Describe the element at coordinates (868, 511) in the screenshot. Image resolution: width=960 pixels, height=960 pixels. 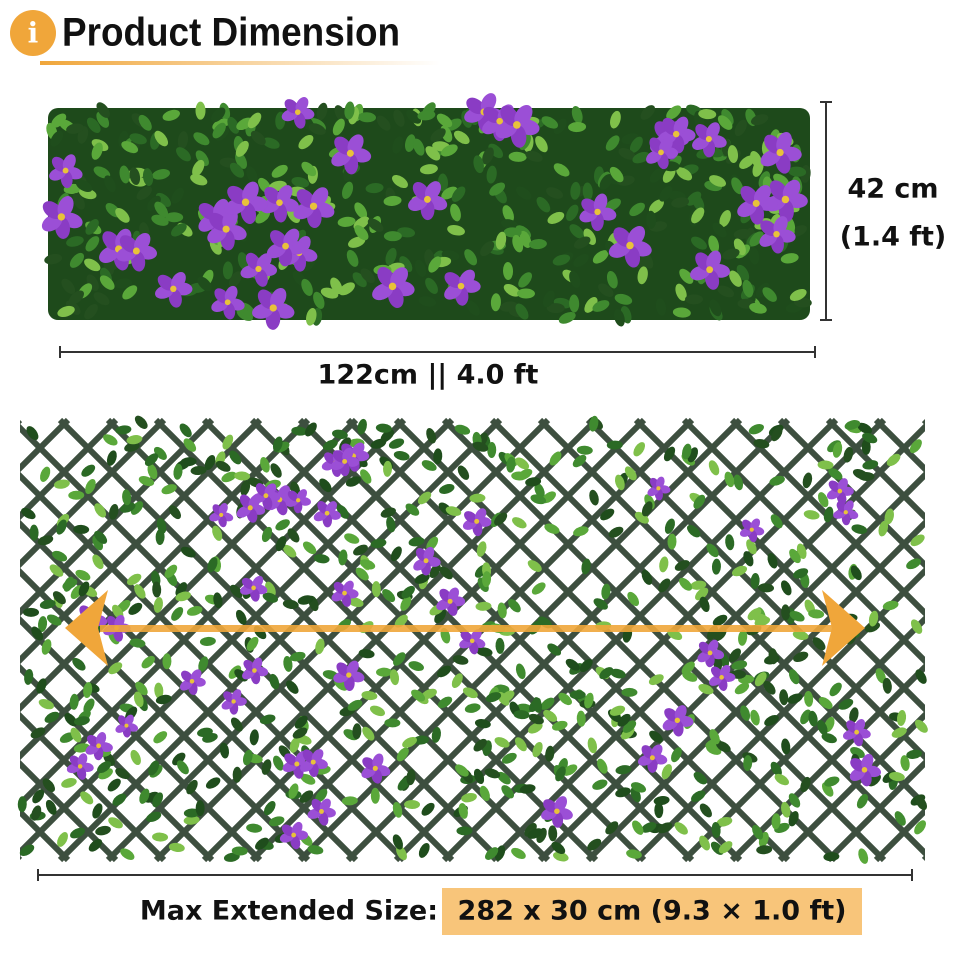
I see `lattice-bar` at that location.